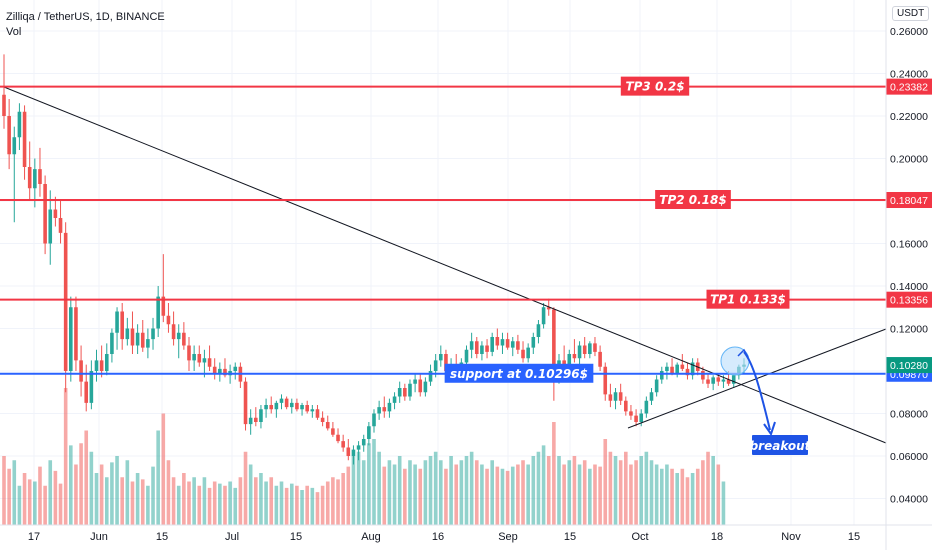 This screenshot has width=932, height=550. I want to click on price-tick-label: 0.24000, so click(909, 75).